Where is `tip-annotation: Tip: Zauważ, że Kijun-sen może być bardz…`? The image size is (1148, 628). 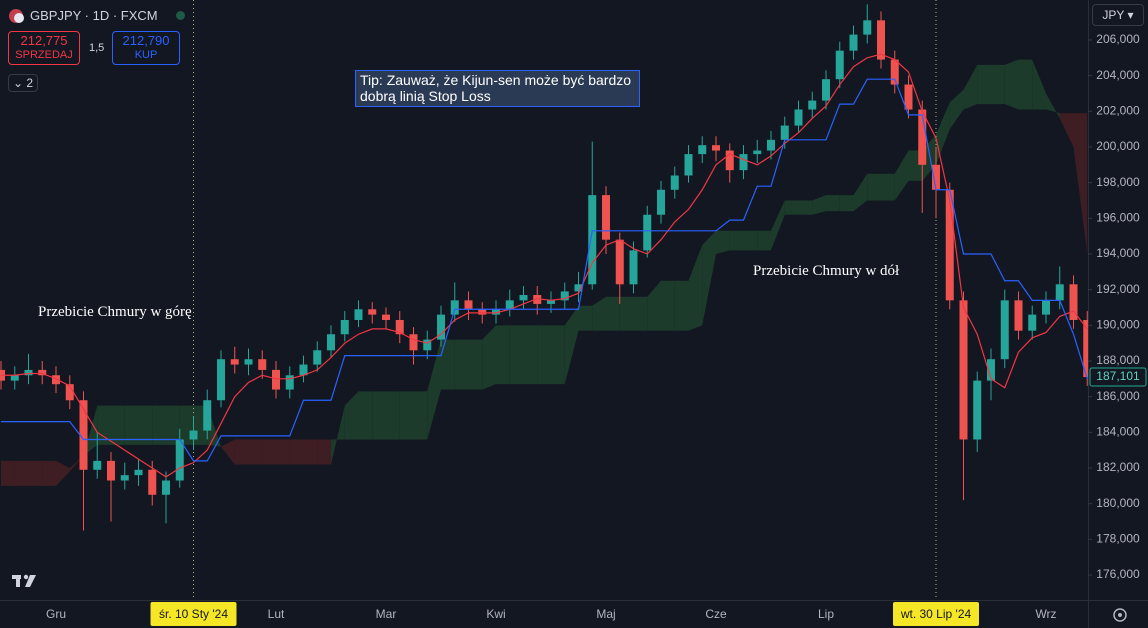 tip-annotation: Tip: Zauważ, że Kijun-sen może być bardz… is located at coordinates (497, 88).